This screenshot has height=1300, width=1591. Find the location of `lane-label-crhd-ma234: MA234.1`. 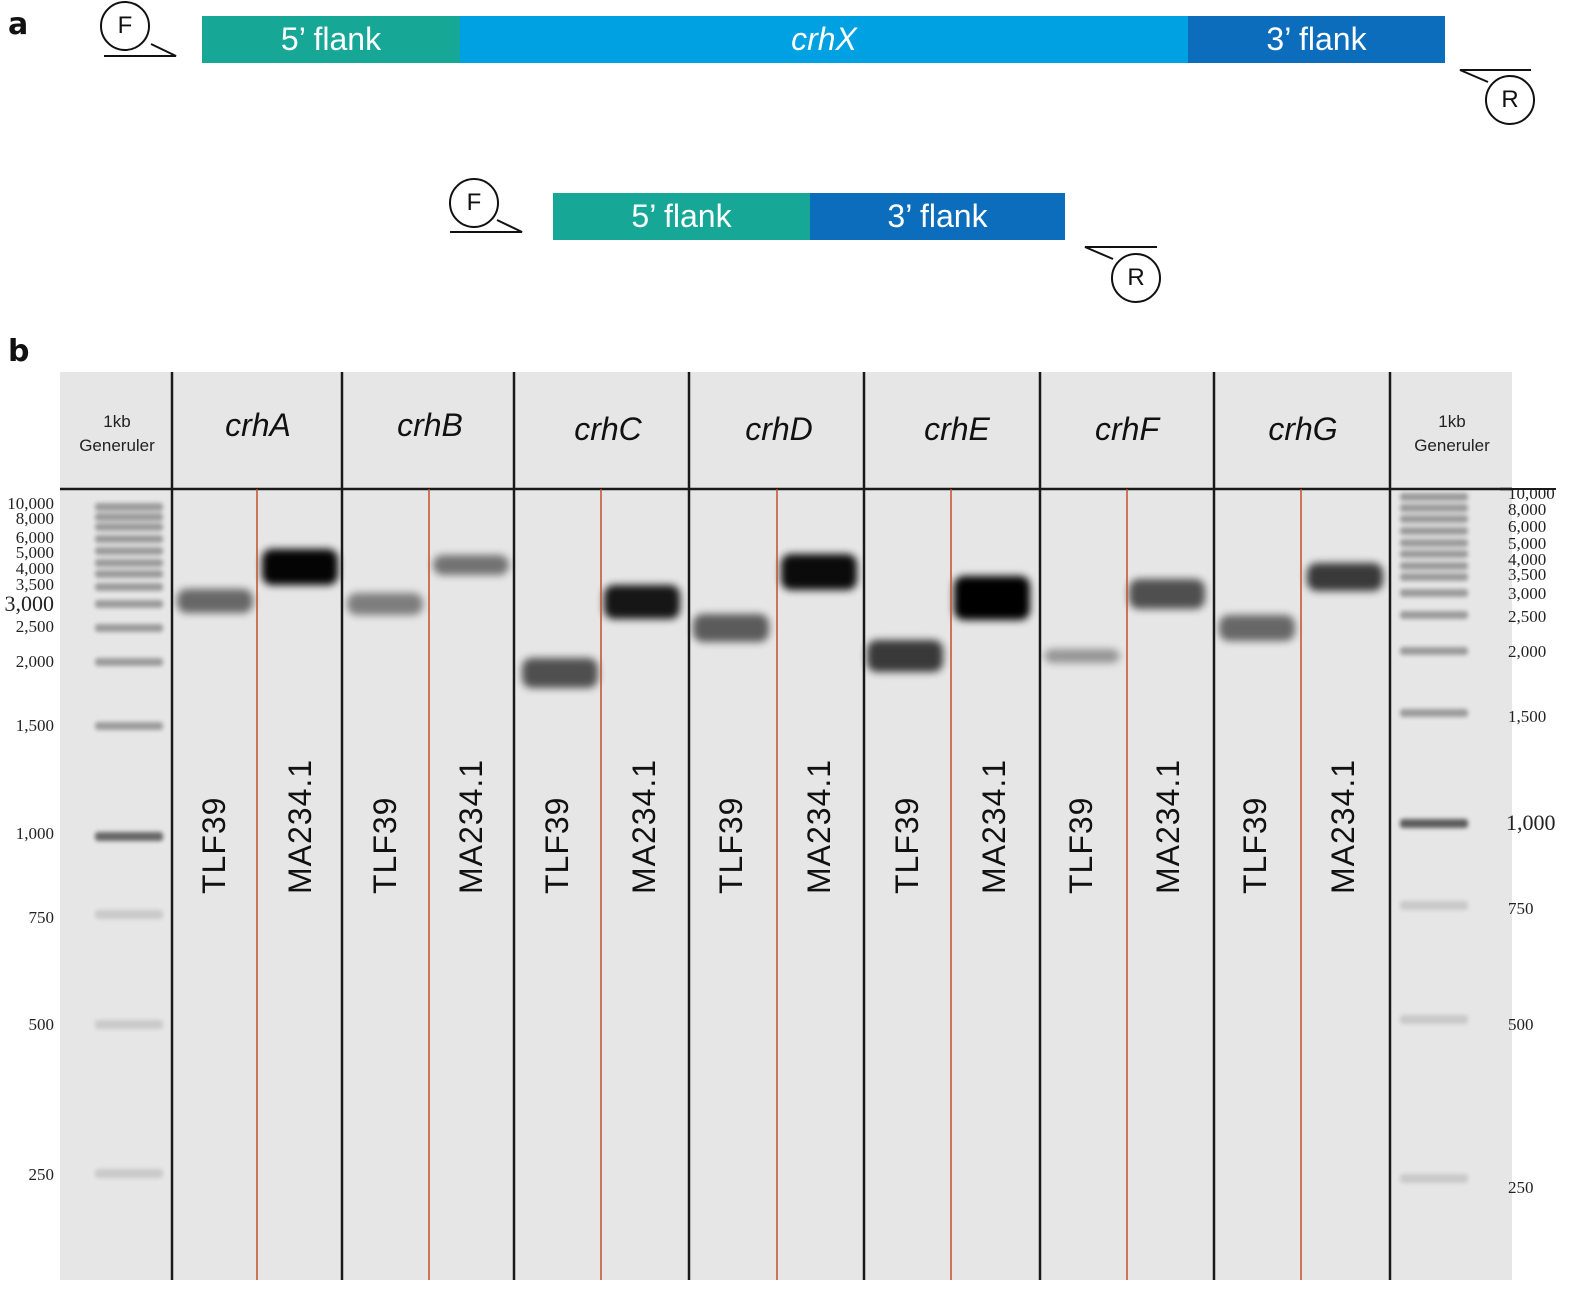

lane-label-crhd-ma234: MA234.1 is located at coordinates (819, 826).